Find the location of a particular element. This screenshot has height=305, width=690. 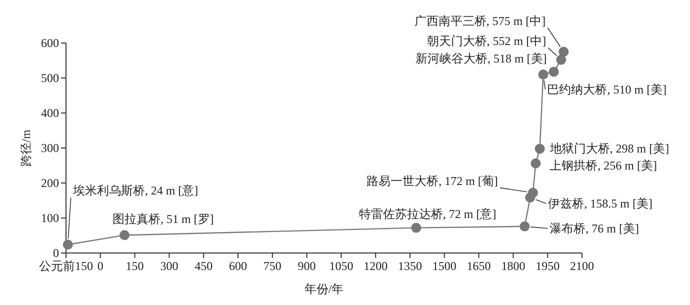

x-tick-label: 1800 is located at coordinates (513, 266).